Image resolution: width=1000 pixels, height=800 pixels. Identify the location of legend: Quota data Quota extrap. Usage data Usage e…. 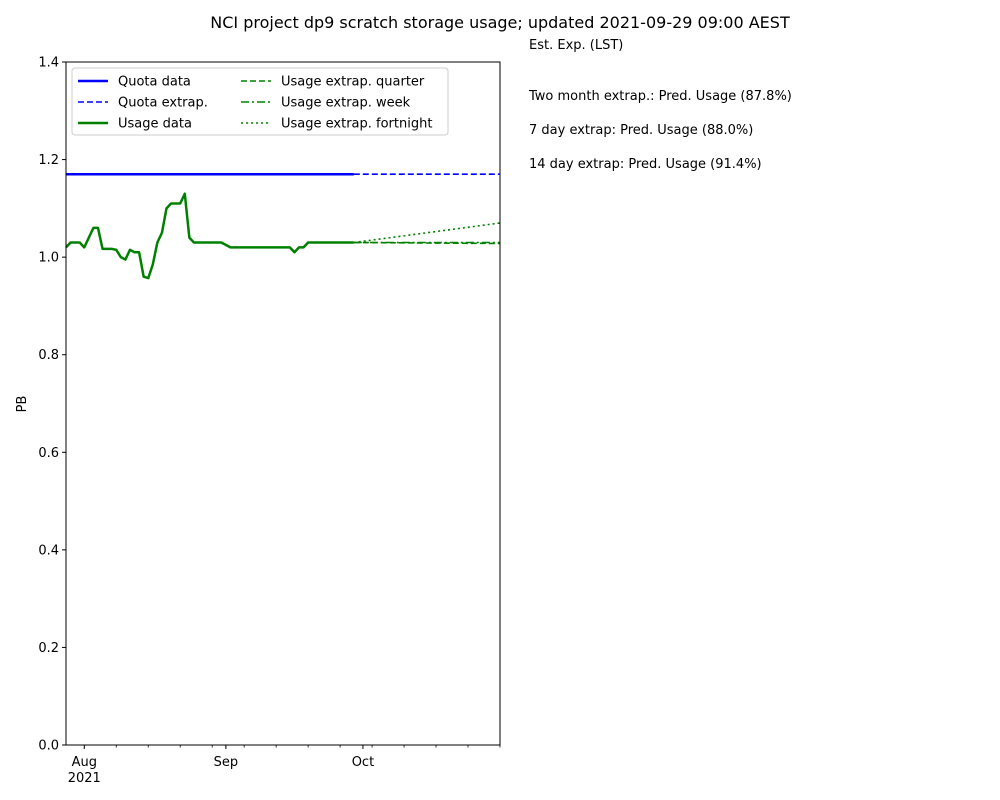
(260, 101).